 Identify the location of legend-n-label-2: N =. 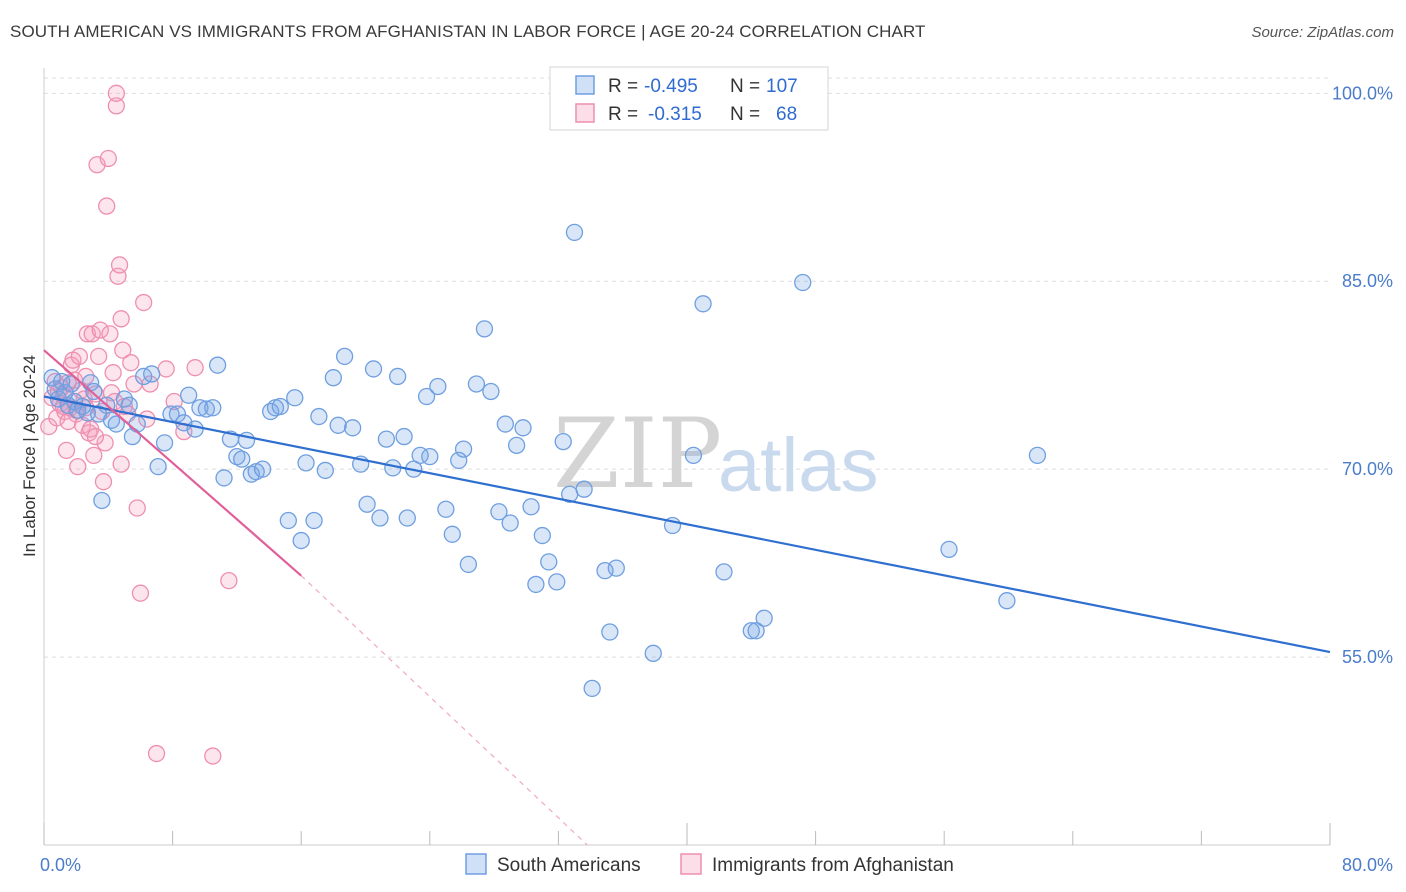
(745, 114).